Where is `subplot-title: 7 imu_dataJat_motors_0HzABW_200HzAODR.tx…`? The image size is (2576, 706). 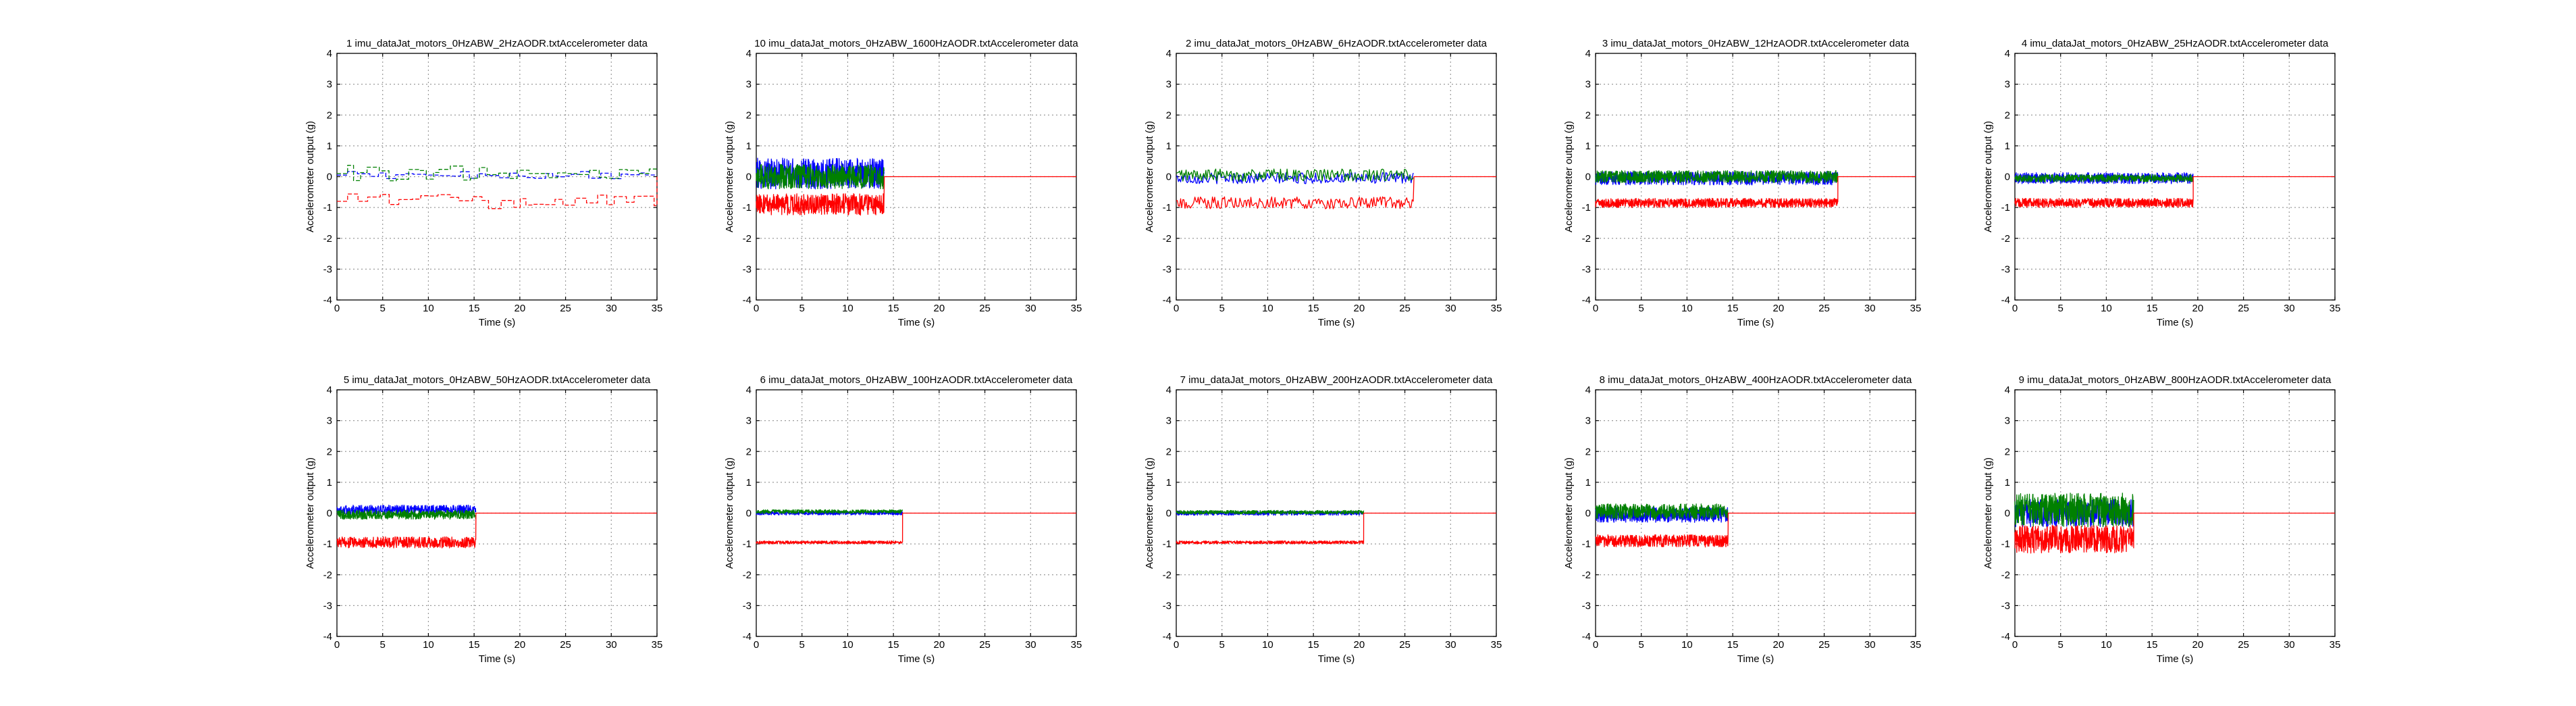
subplot-title: 7 imu_dataJat_motors_0HzABW_200HzAODR.tx… is located at coordinates (1336, 380).